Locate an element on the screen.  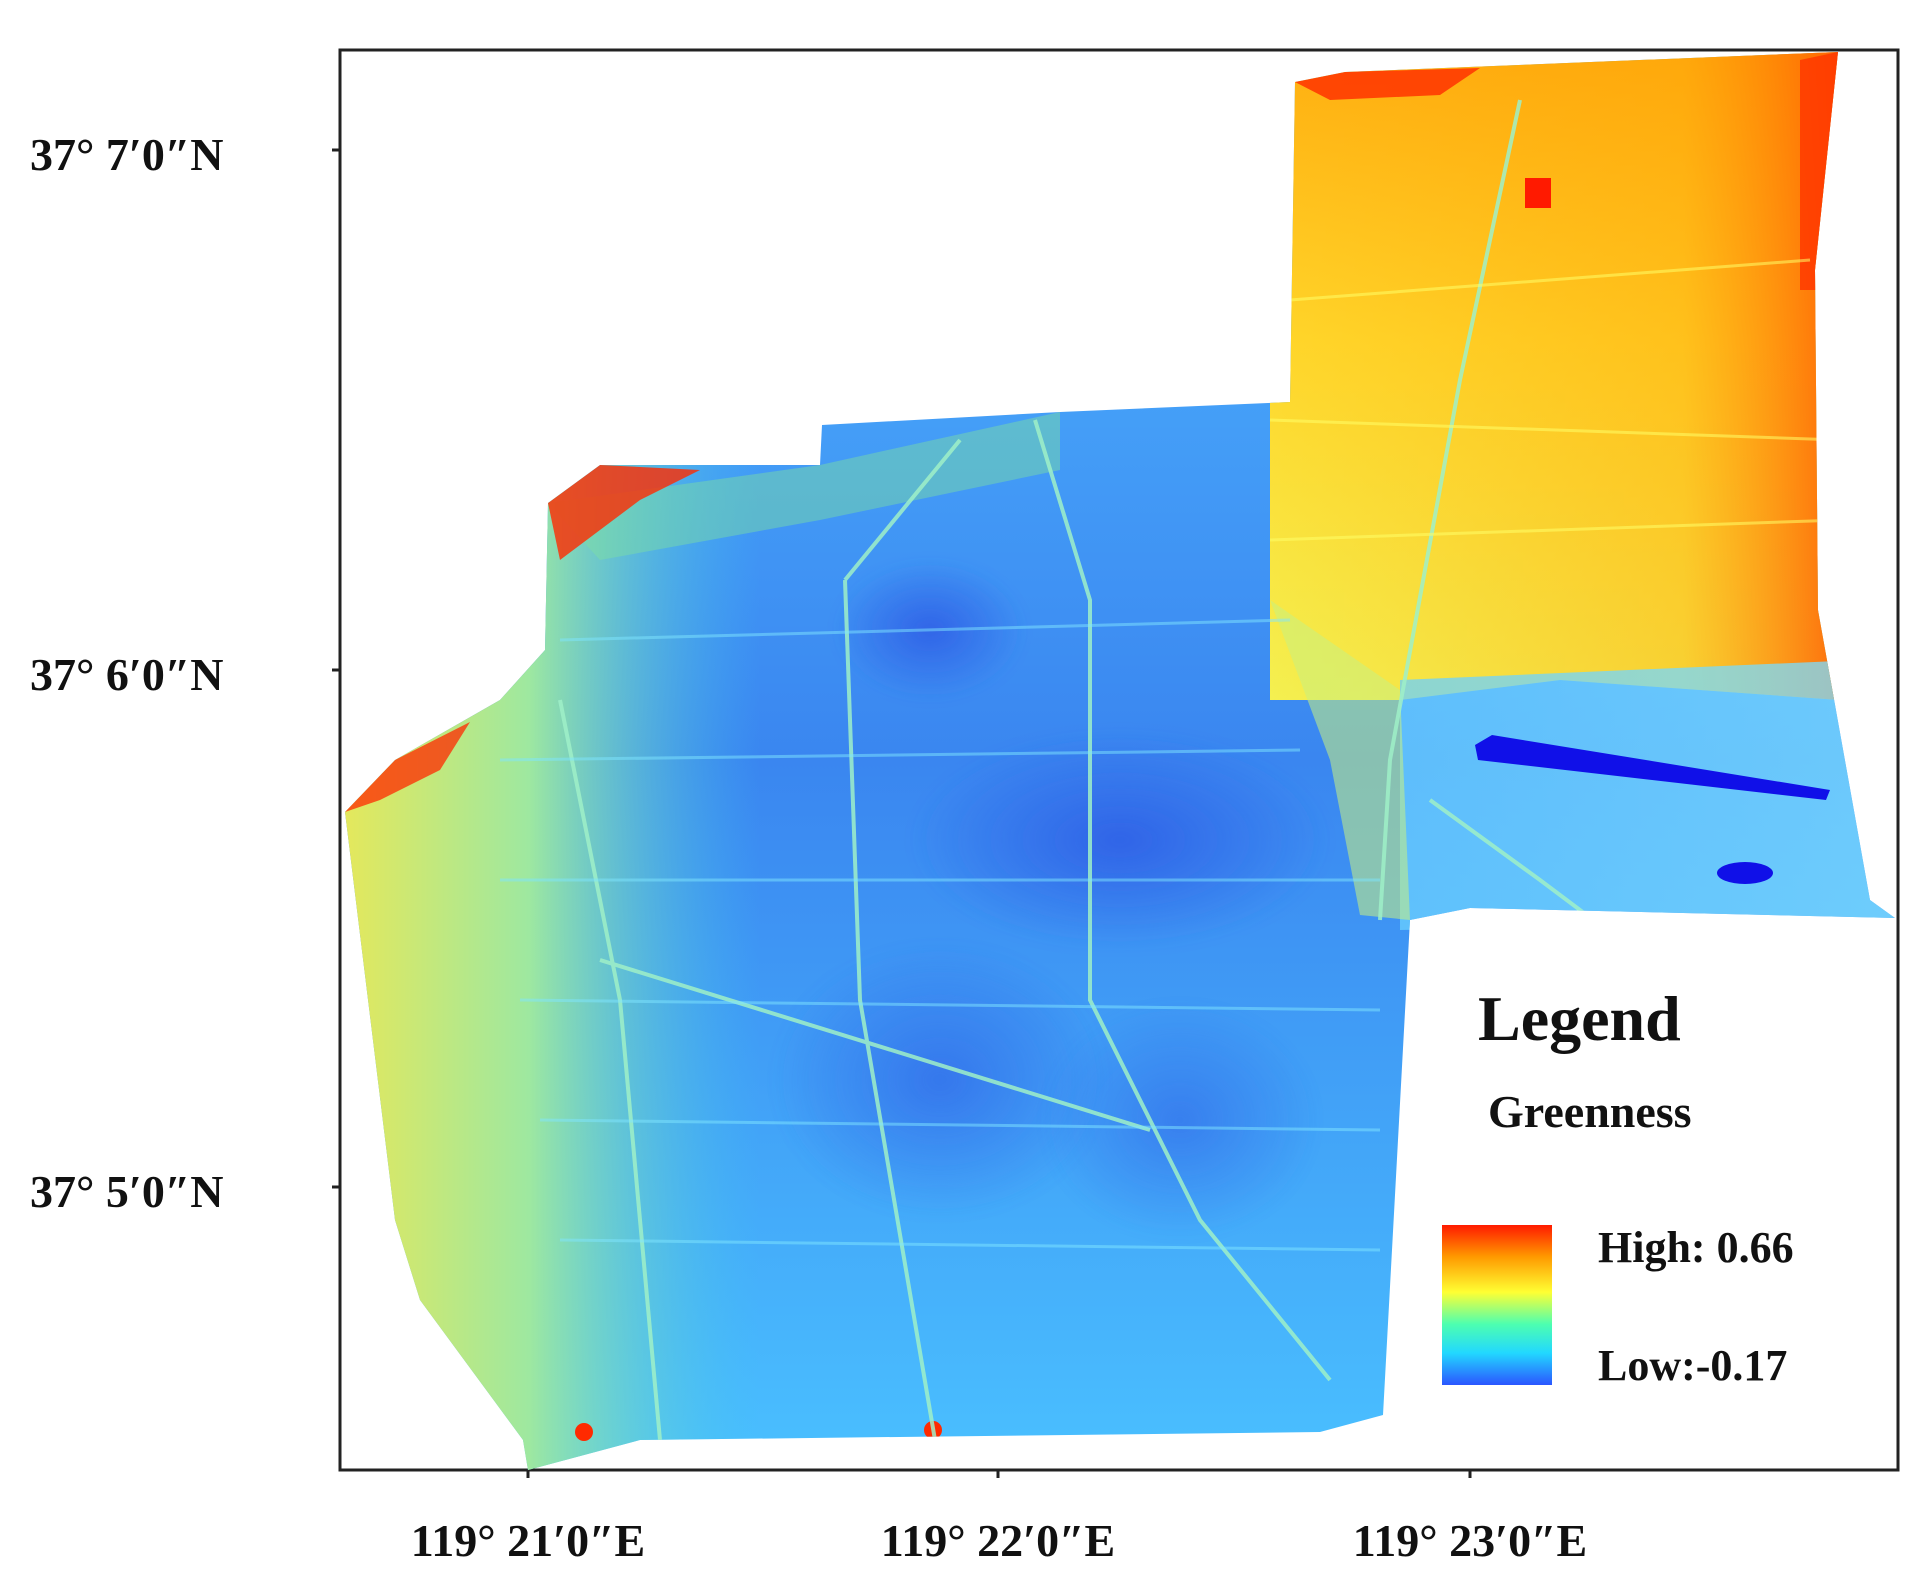
longitude-tick-label: 119° 23′0″E is located at coordinates (1470, 1540).